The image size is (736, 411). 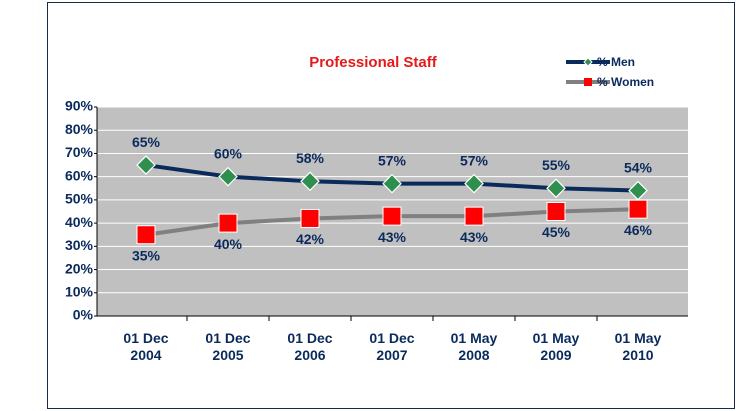 What do you see at coordinates (79, 129) in the screenshot?
I see `y-tick-label: 80%` at bounding box center [79, 129].